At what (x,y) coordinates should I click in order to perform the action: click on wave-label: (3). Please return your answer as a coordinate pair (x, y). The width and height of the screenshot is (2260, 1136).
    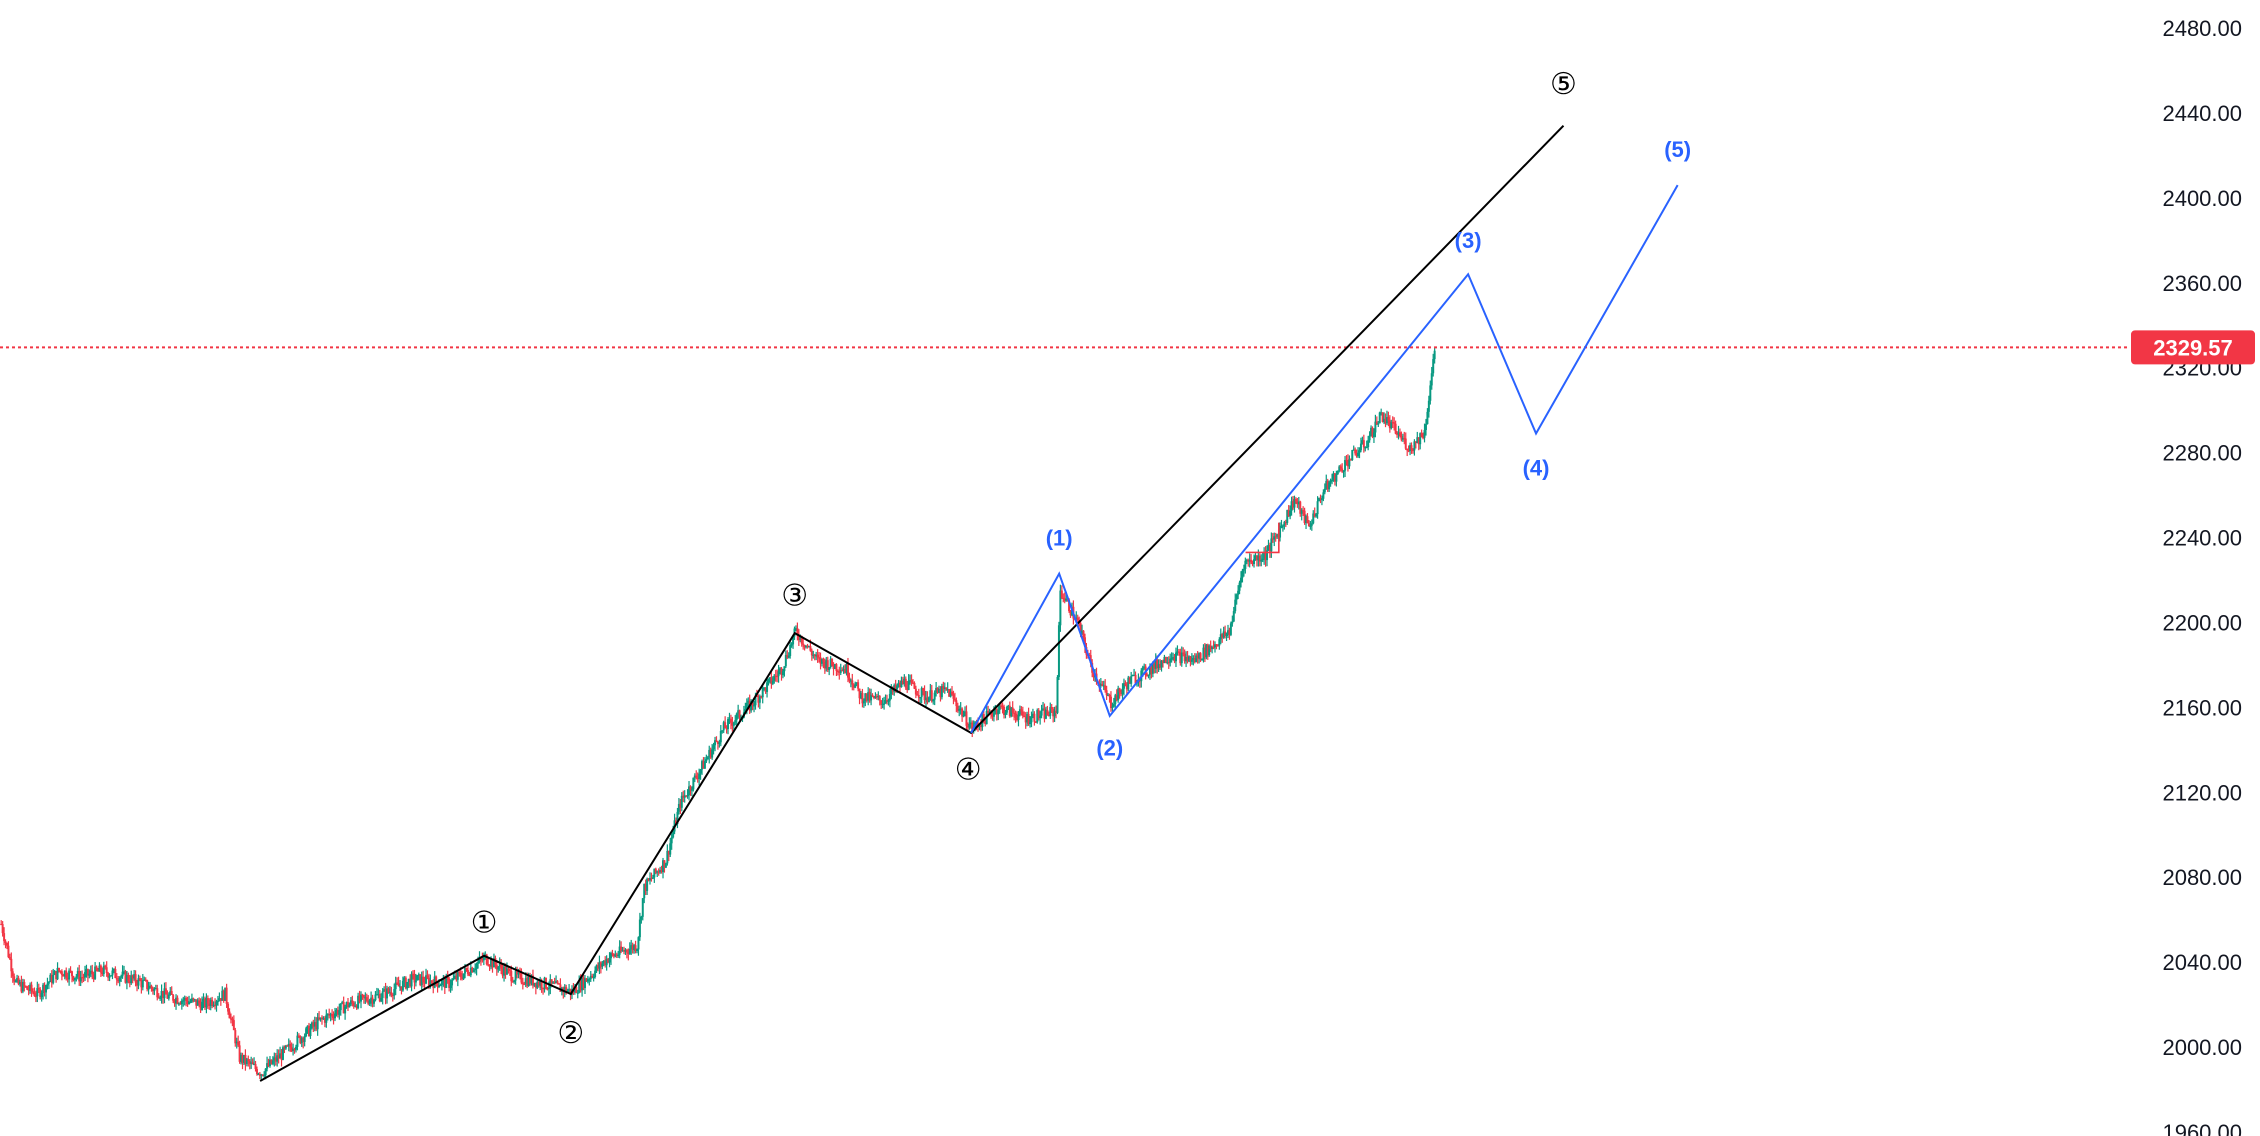
    Looking at the image, I should click on (1468, 240).